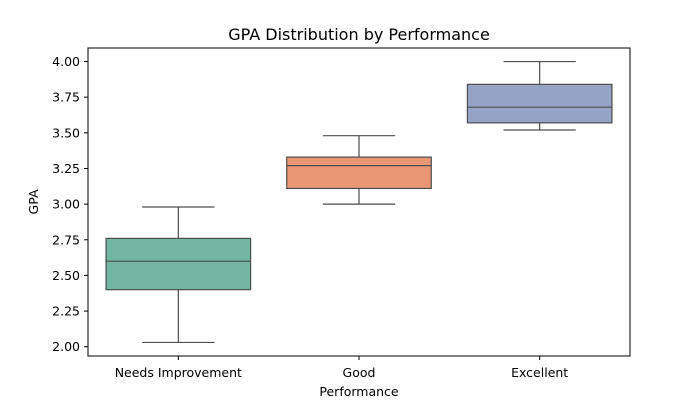 This screenshot has height=400, width=700. I want to click on chart-title: GPA Distribution by Performance, so click(359, 34).